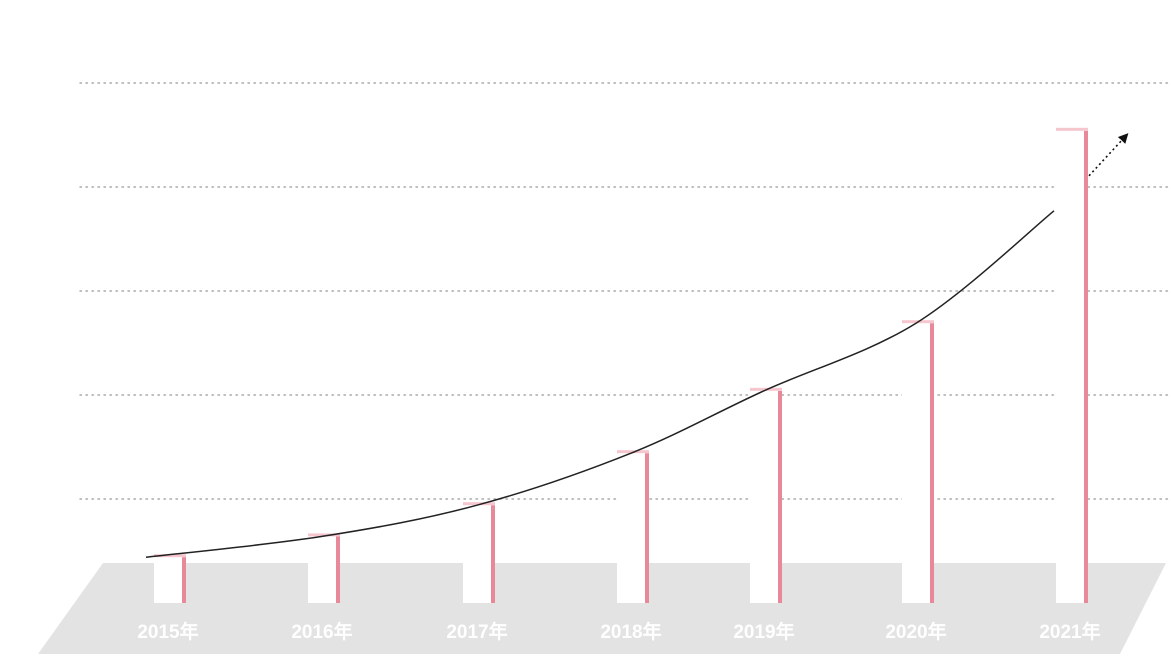  What do you see at coordinates (915, 631) in the screenshot?
I see `x-tick-label: 2020年` at bounding box center [915, 631].